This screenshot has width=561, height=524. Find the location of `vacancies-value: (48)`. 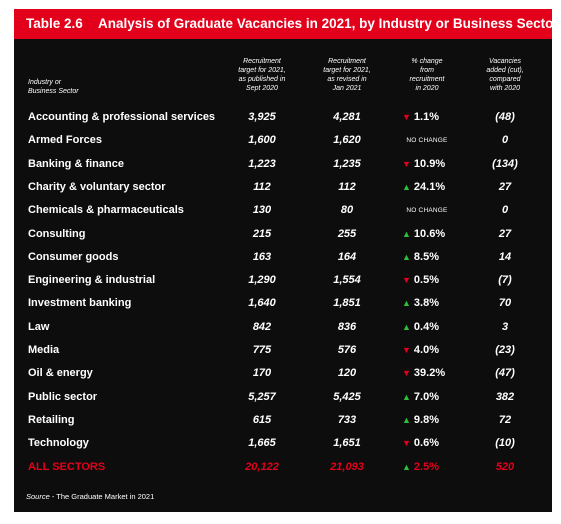

vacancies-value: (48) is located at coordinates (505, 117).